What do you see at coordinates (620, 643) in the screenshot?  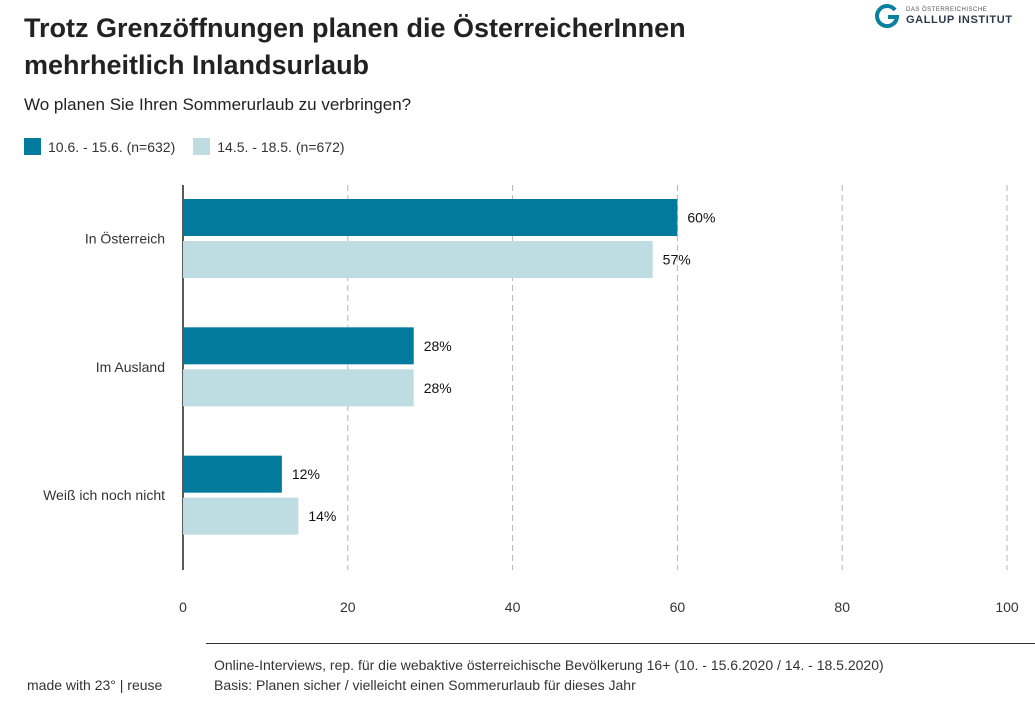 I see `footer-divider` at bounding box center [620, 643].